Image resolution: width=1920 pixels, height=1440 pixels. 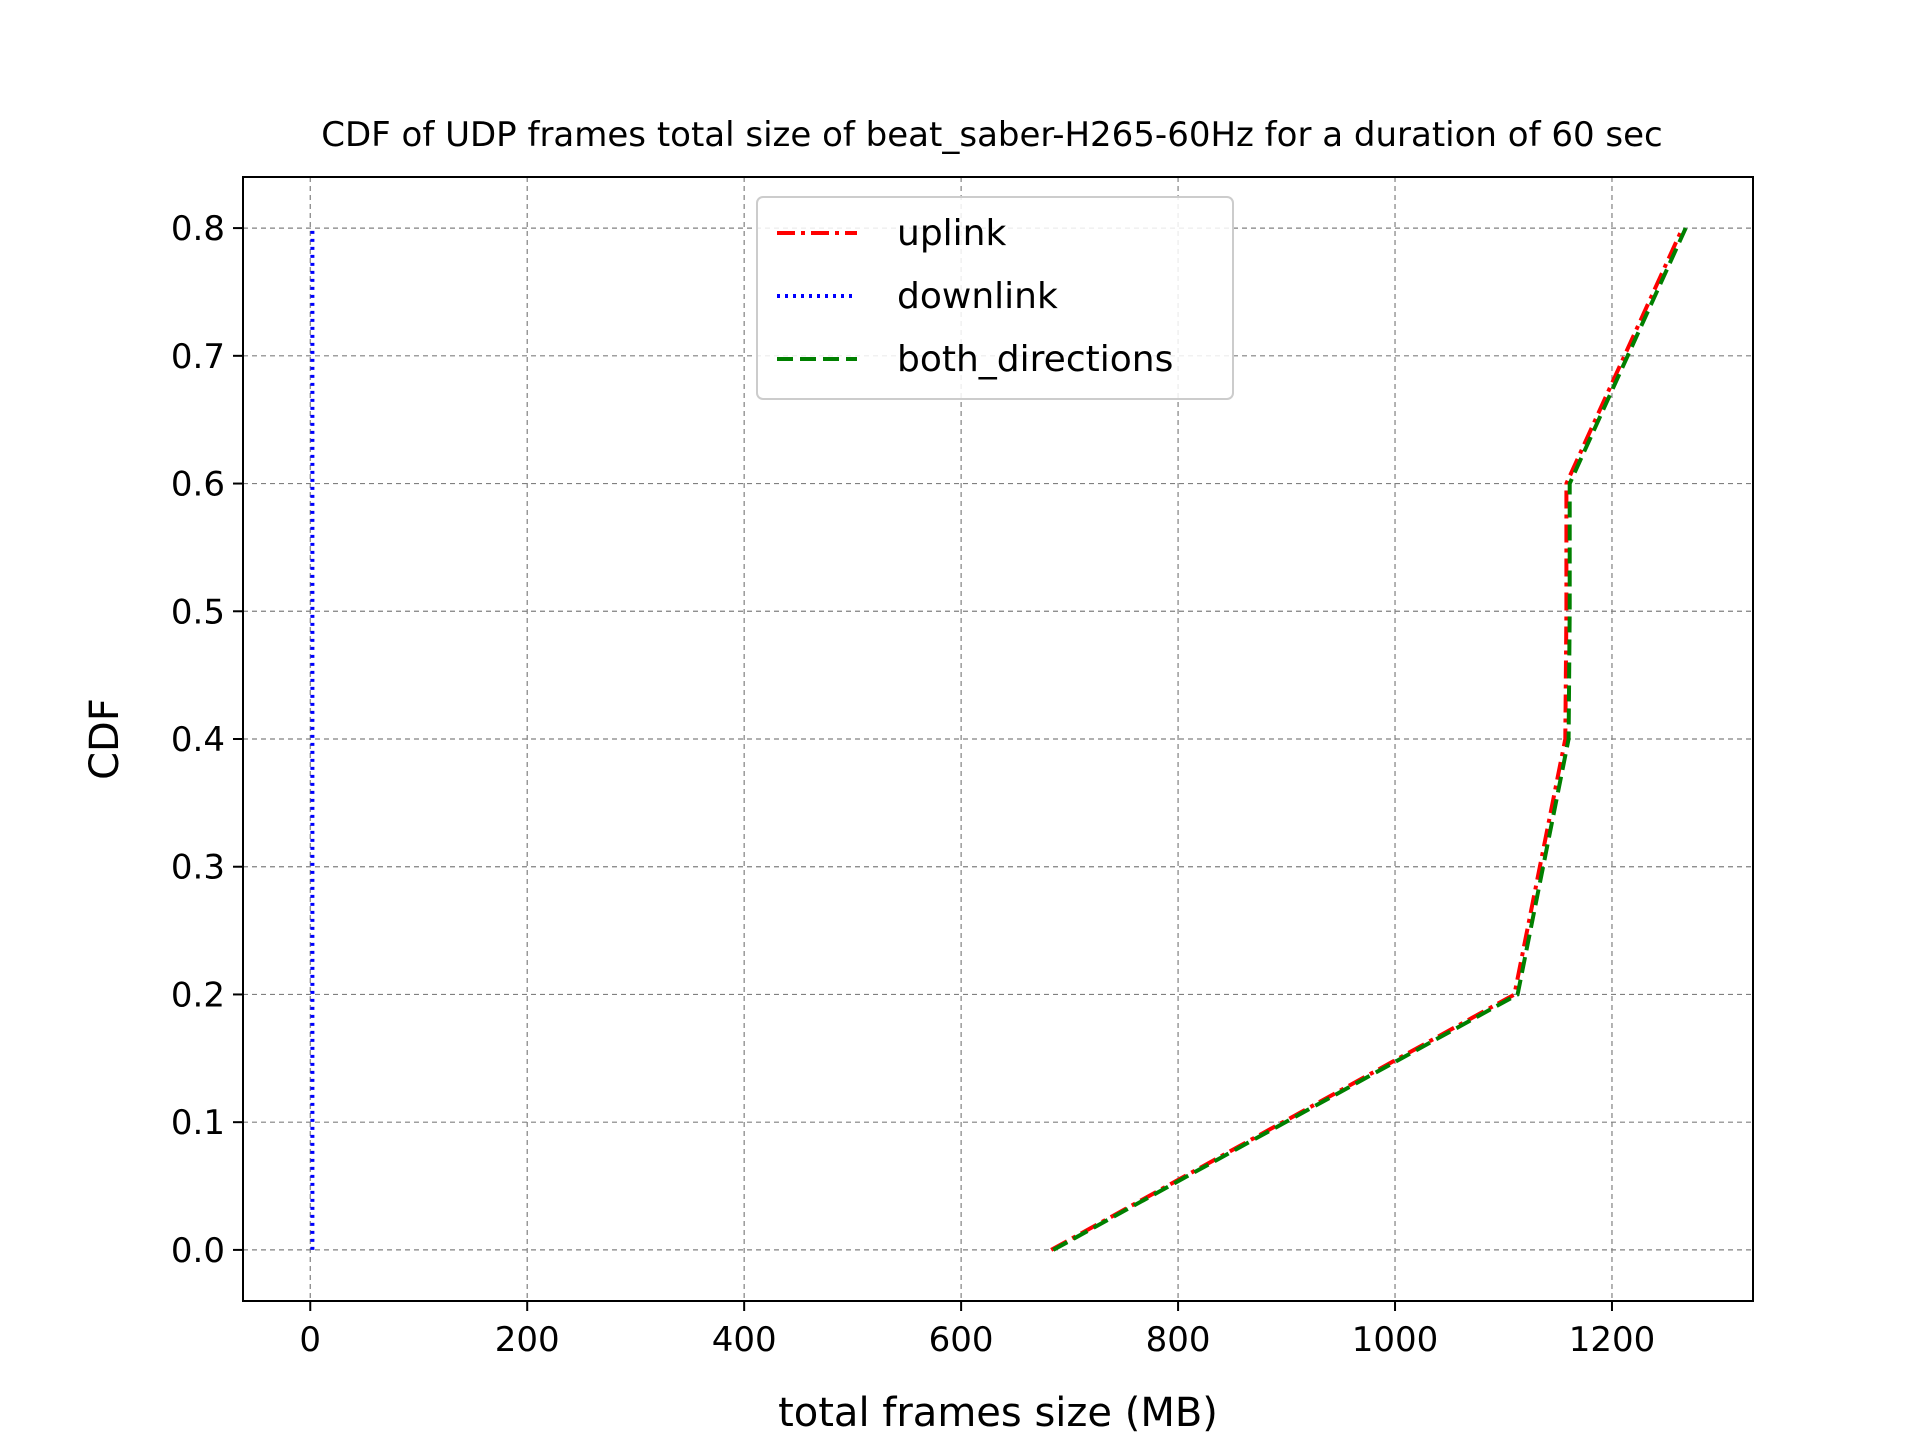 What do you see at coordinates (1395, 1340) in the screenshot?
I see `x-tick-label: 1000` at bounding box center [1395, 1340].